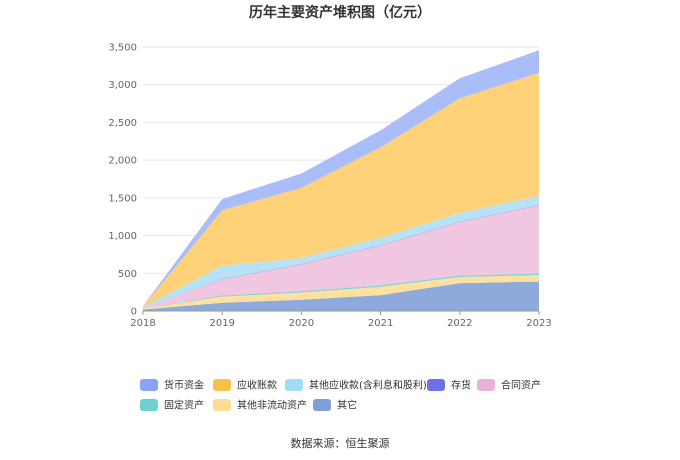 The height and width of the screenshot is (460, 680). Describe the element at coordinates (335, 405) in the screenshot. I see `legend-item: 其它` at that location.